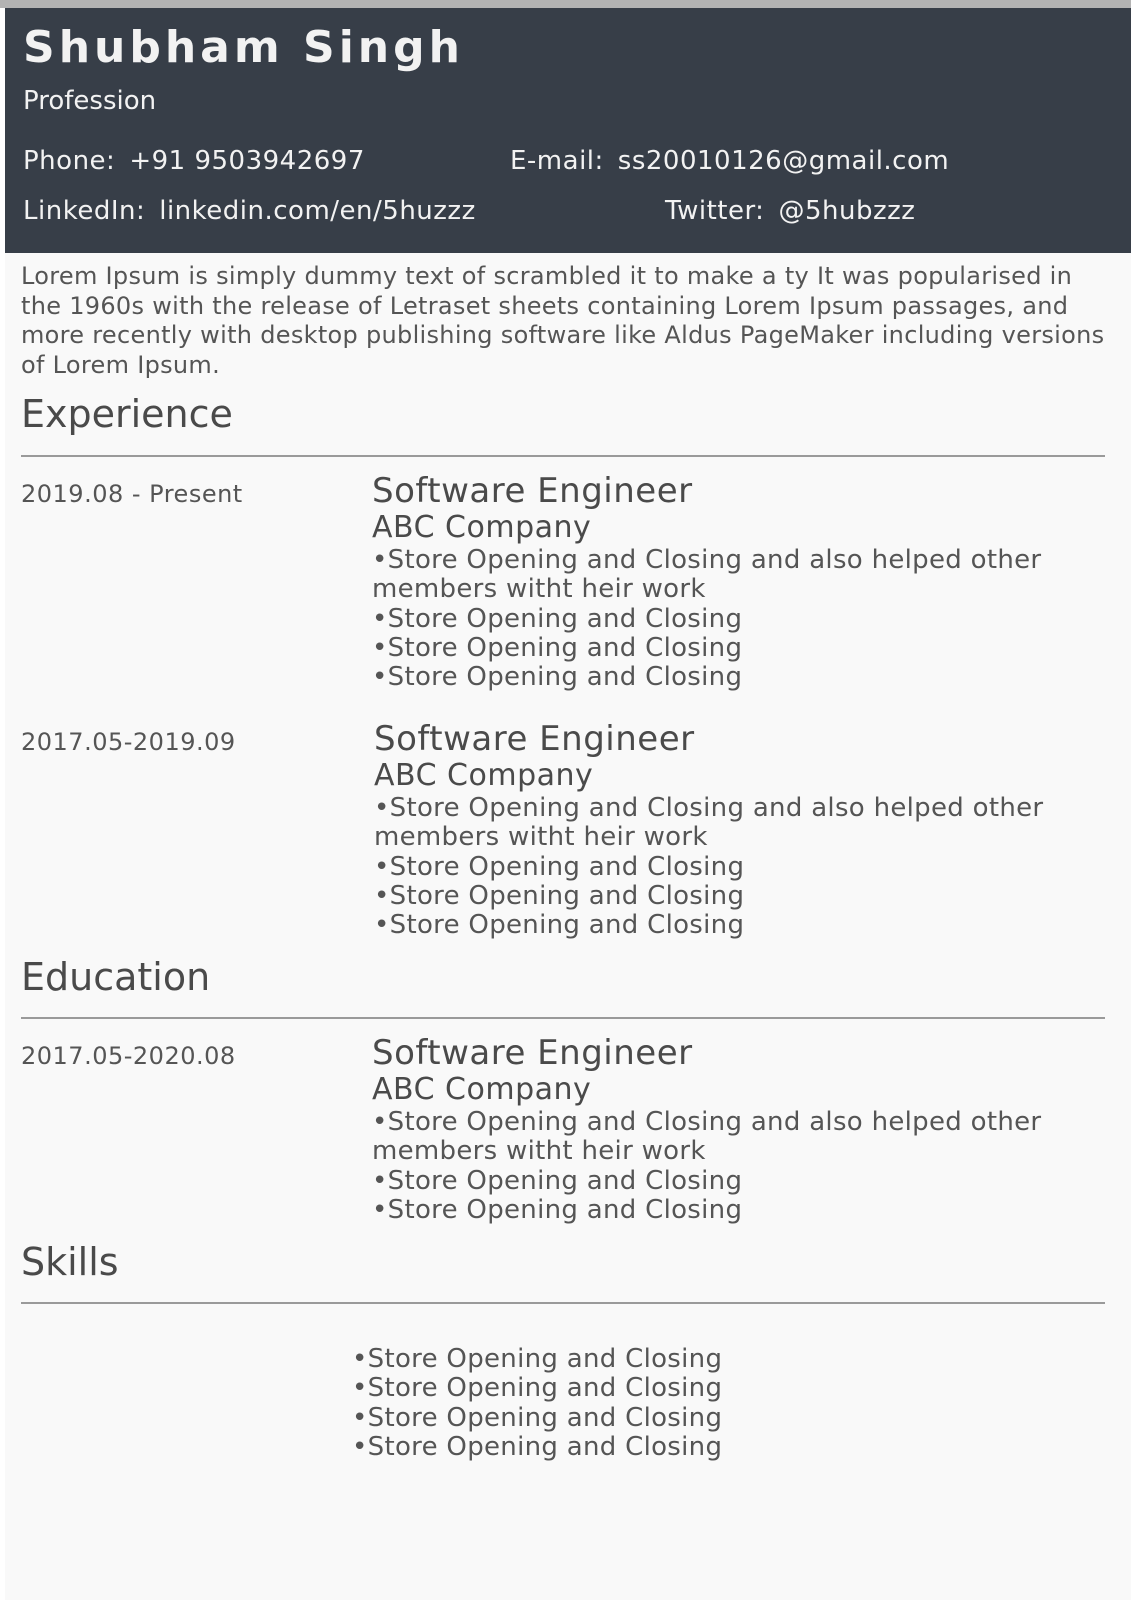 The image size is (1131, 1600). What do you see at coordinates (69, 161) in the screenshot?
I see `phone-label: Phone:` at bounding box center [69, 161].